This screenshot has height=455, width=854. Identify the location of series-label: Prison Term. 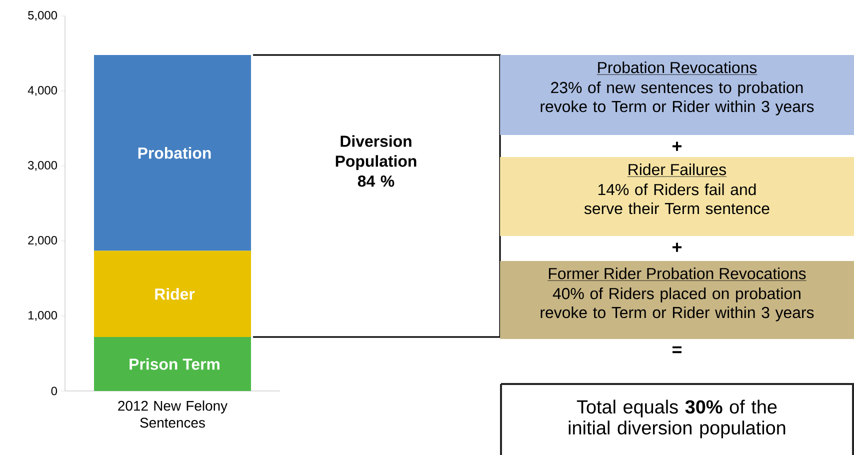
(175, 364).